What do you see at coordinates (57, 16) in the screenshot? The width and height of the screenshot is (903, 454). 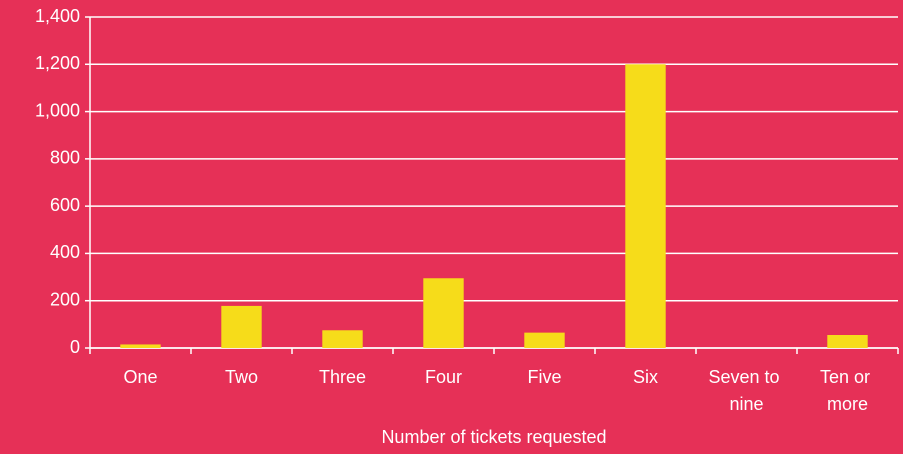 I see `y-tick-label: 1,400` at bounding box center [57, 16].